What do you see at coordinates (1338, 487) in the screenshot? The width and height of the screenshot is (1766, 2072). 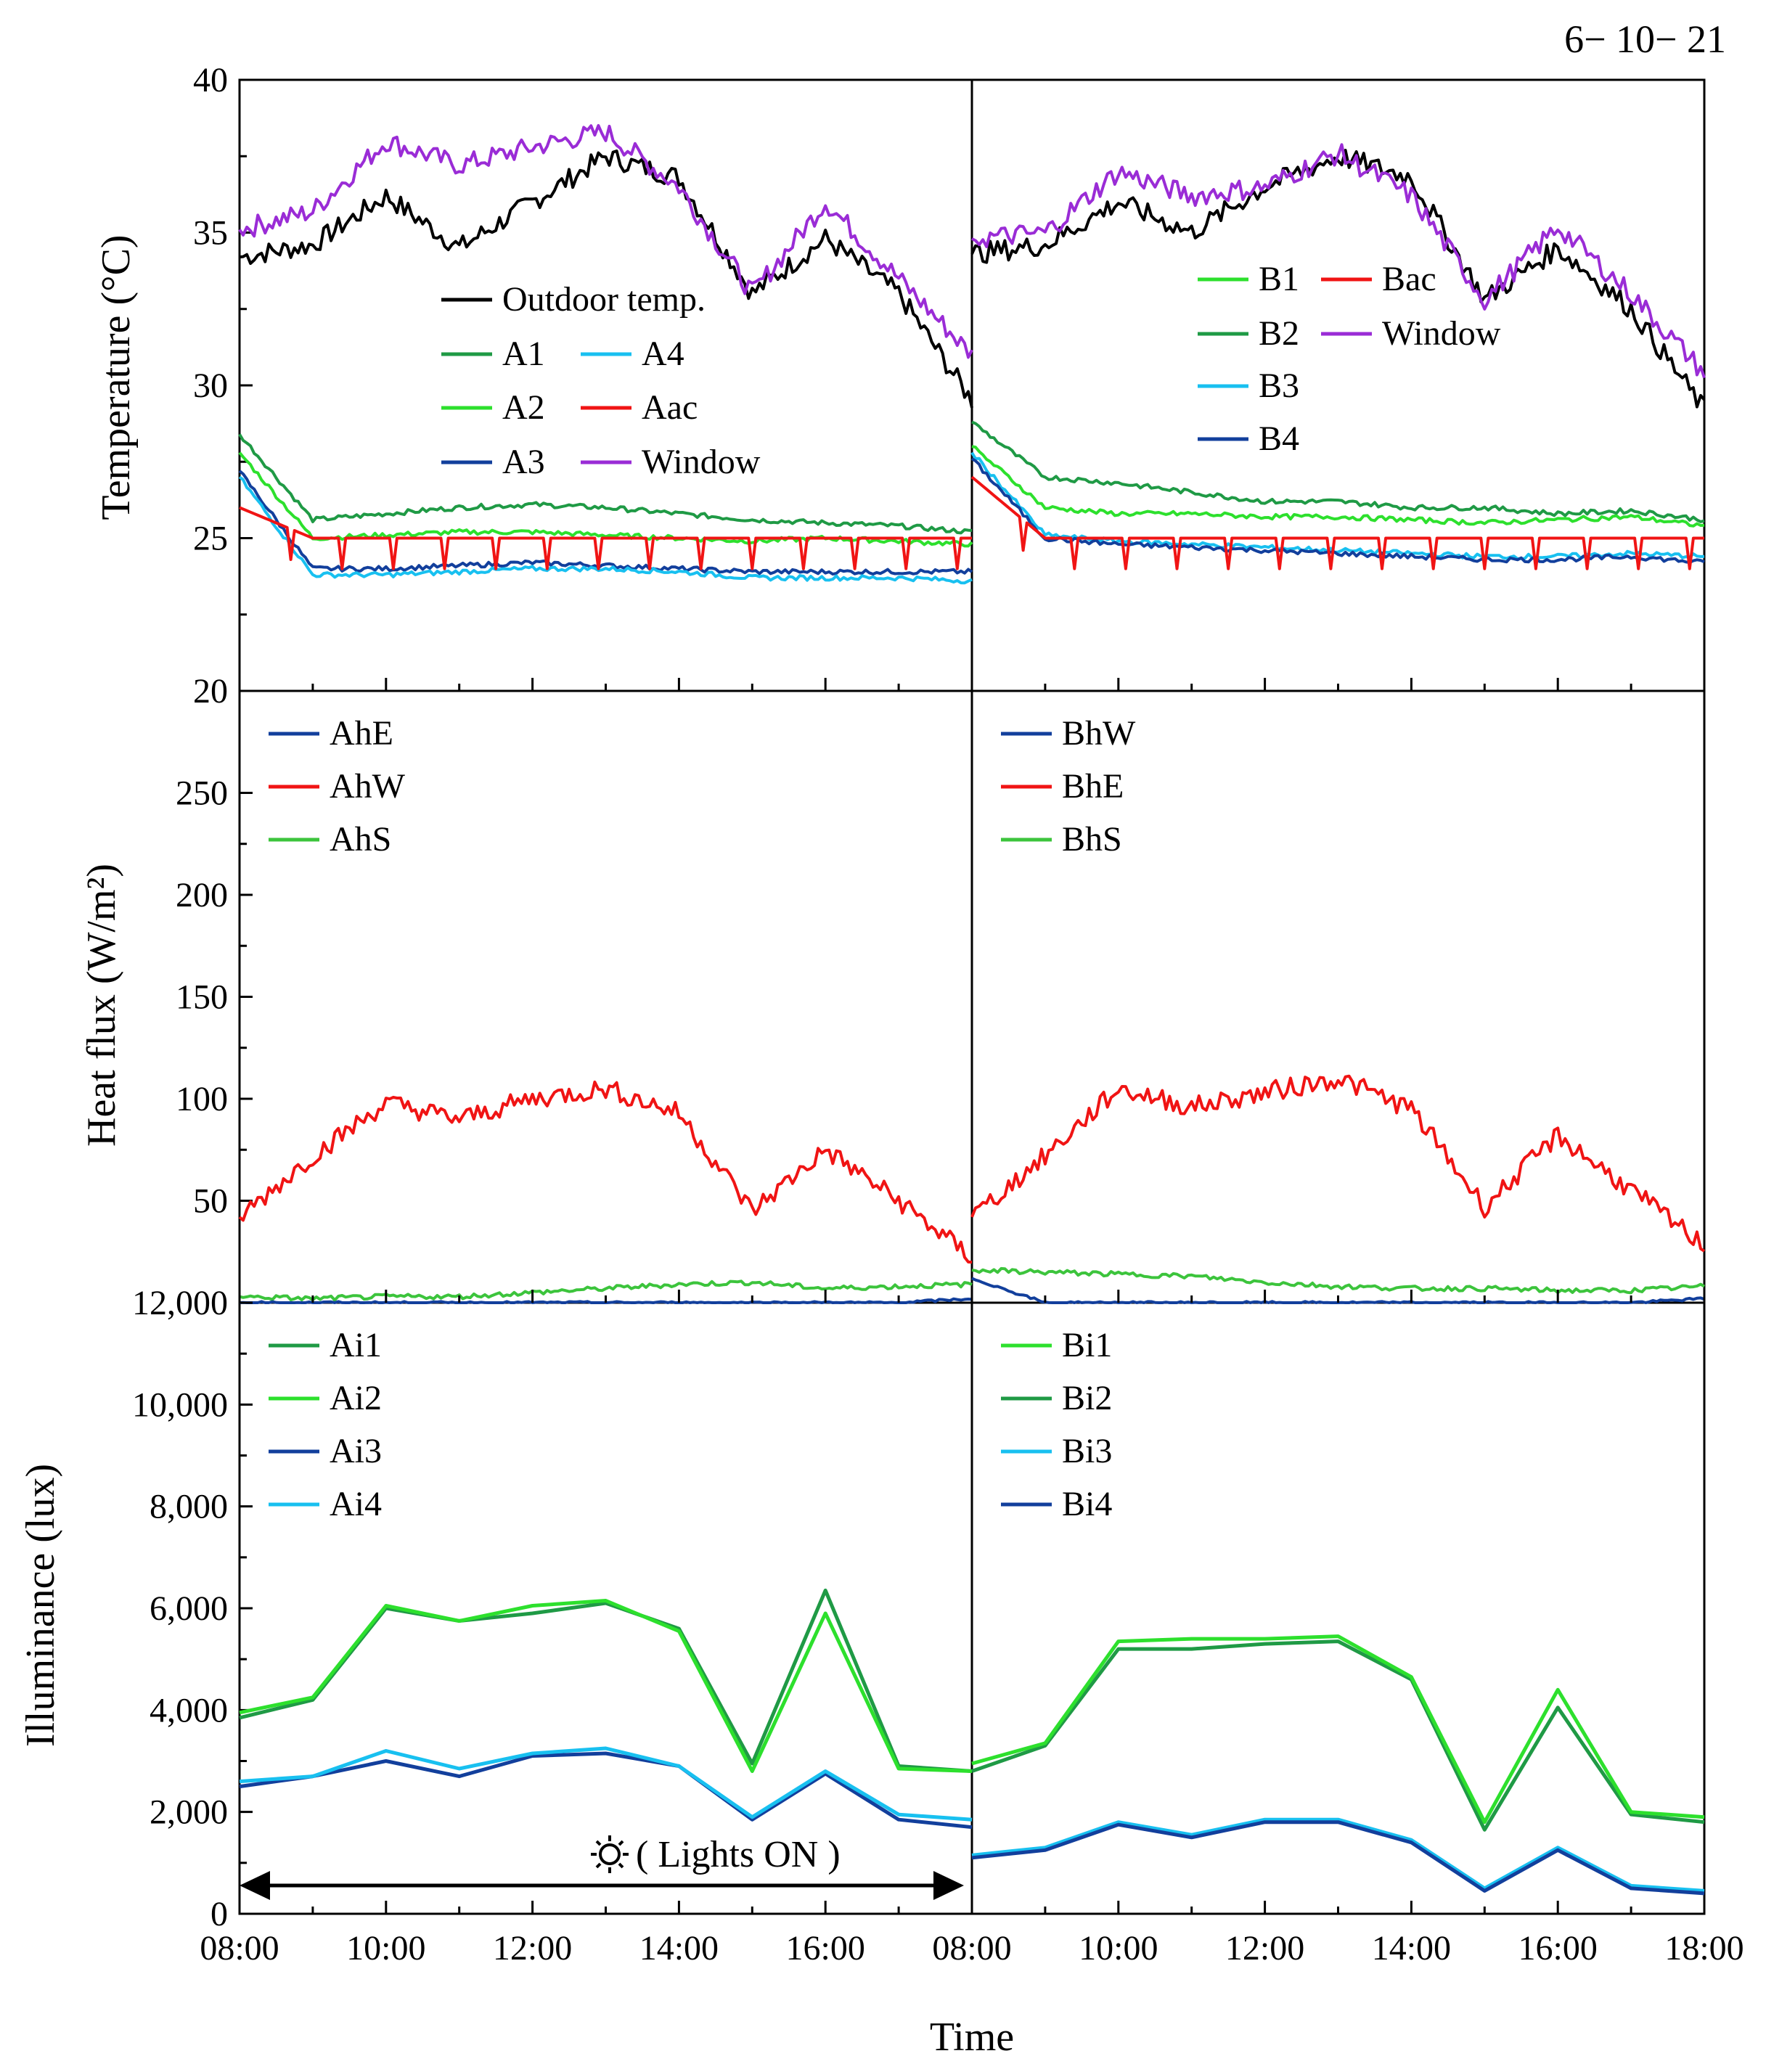 I see `series-line-b1` at bounding box center [1338, 487].